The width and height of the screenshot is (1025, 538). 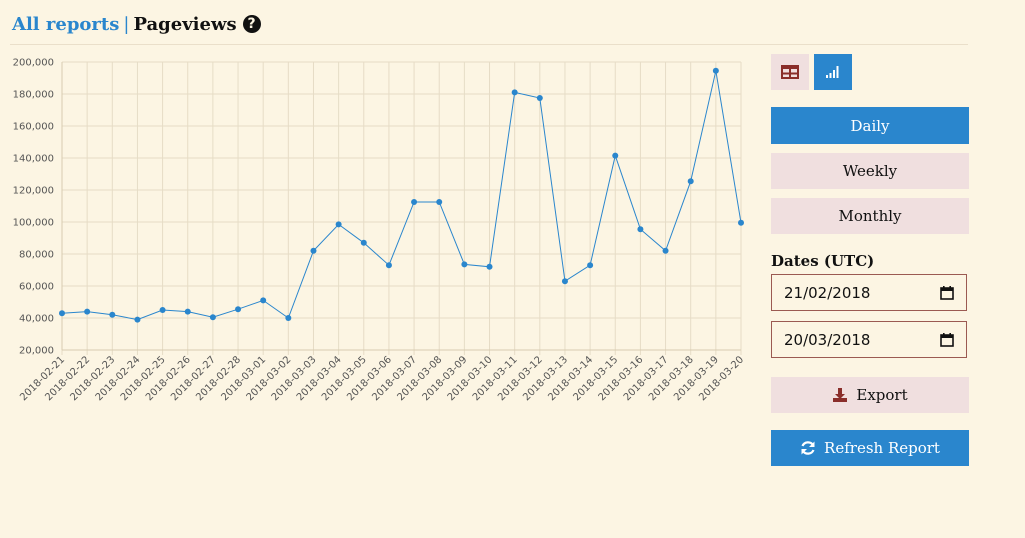 What do you see at coordinates (882, 395) in the screenshot?
I see `export-label: Export` at bounding box center [882, 395].